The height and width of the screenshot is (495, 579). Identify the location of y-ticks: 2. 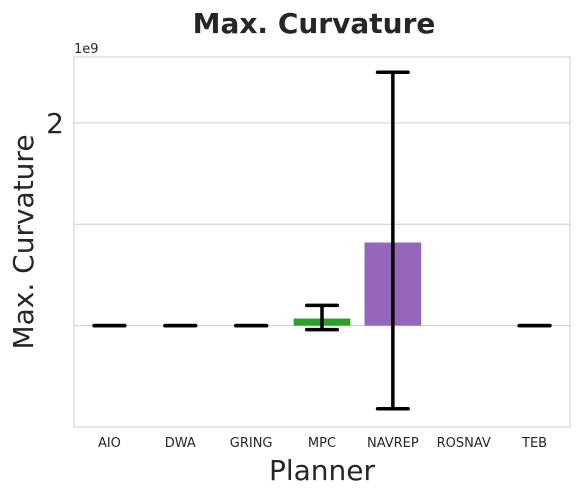
(55, 123).